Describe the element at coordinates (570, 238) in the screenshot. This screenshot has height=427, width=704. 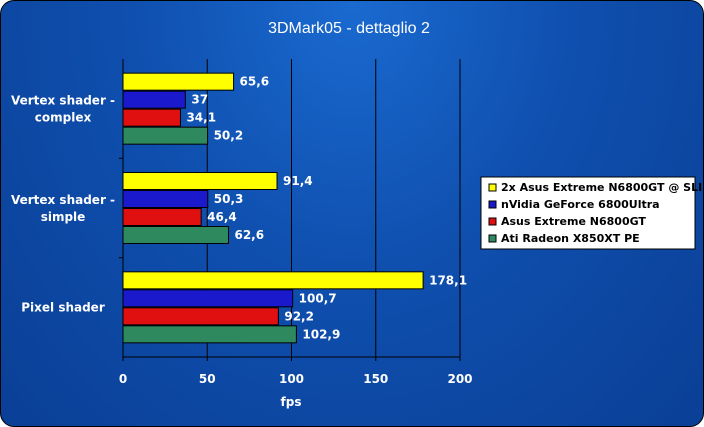
I see `legend-label: Ati Radeon X850XT PE` at that location.